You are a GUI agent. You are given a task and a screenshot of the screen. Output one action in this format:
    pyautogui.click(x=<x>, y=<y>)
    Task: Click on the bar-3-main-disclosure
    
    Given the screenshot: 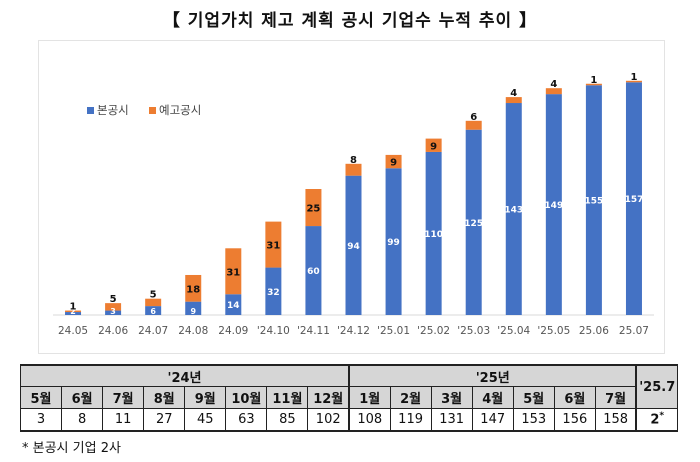 What is the action you would take?
    pyautogui.click(x=153, y=310)
    